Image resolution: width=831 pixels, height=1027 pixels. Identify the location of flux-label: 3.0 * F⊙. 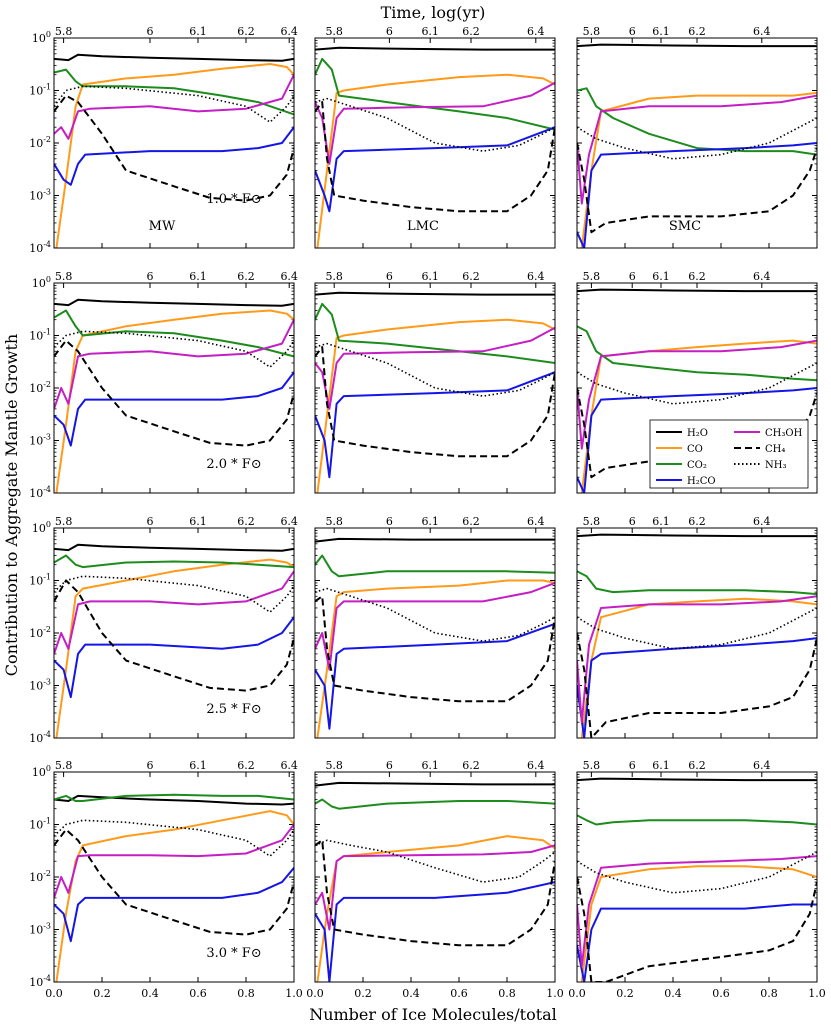
(233, 953).